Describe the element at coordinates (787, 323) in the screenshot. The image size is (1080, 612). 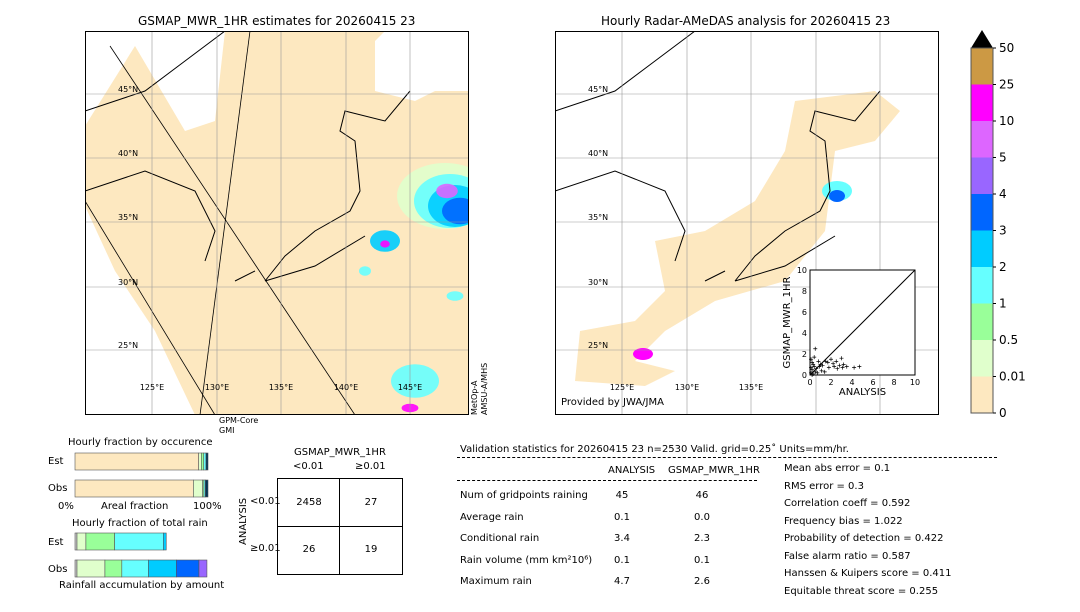
I see `scatter-ylabel: GSMAP_MWR_1HR` at that location.